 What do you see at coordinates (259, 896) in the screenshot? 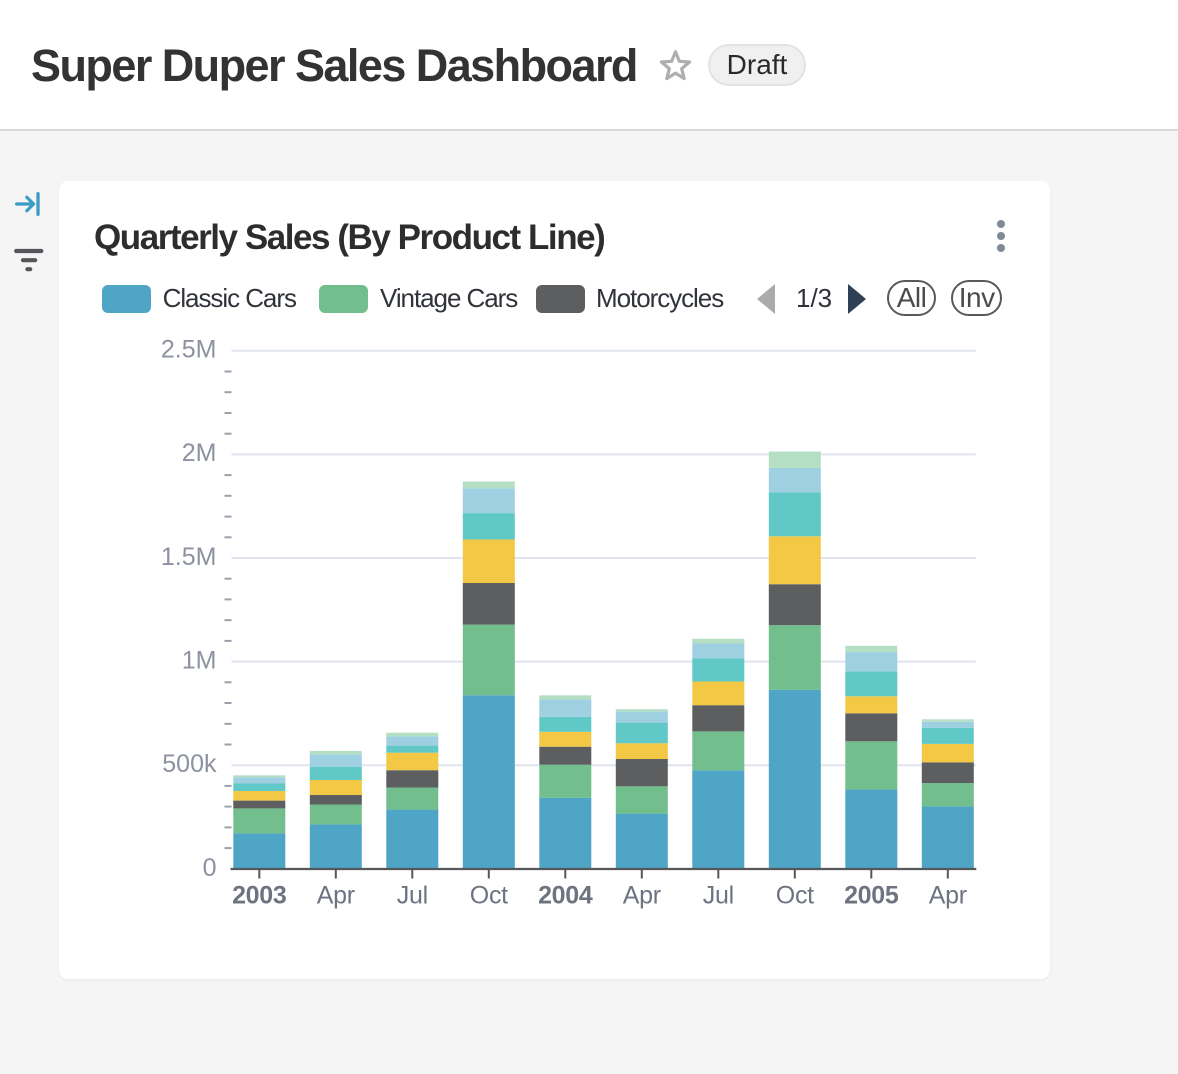
I see `svg-text: 2003` at bounding box center [259, 896].